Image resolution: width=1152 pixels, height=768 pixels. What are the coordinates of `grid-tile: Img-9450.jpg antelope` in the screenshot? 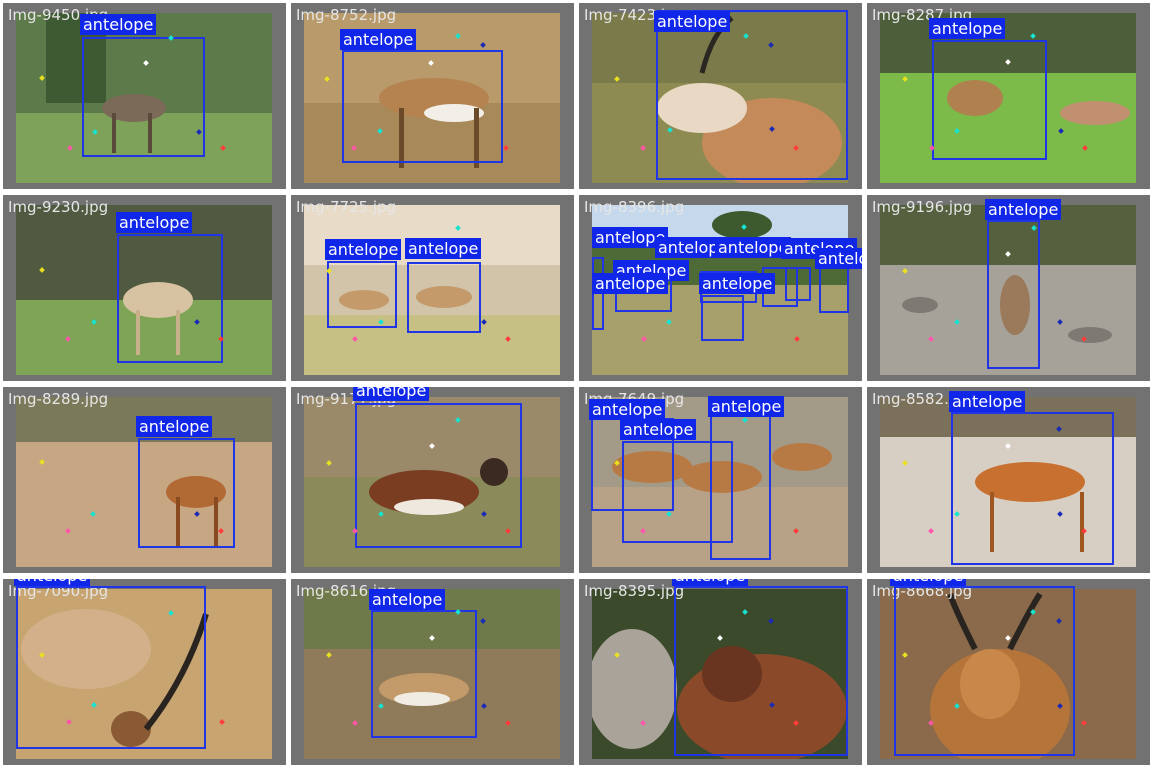 It's located at (144, 96).